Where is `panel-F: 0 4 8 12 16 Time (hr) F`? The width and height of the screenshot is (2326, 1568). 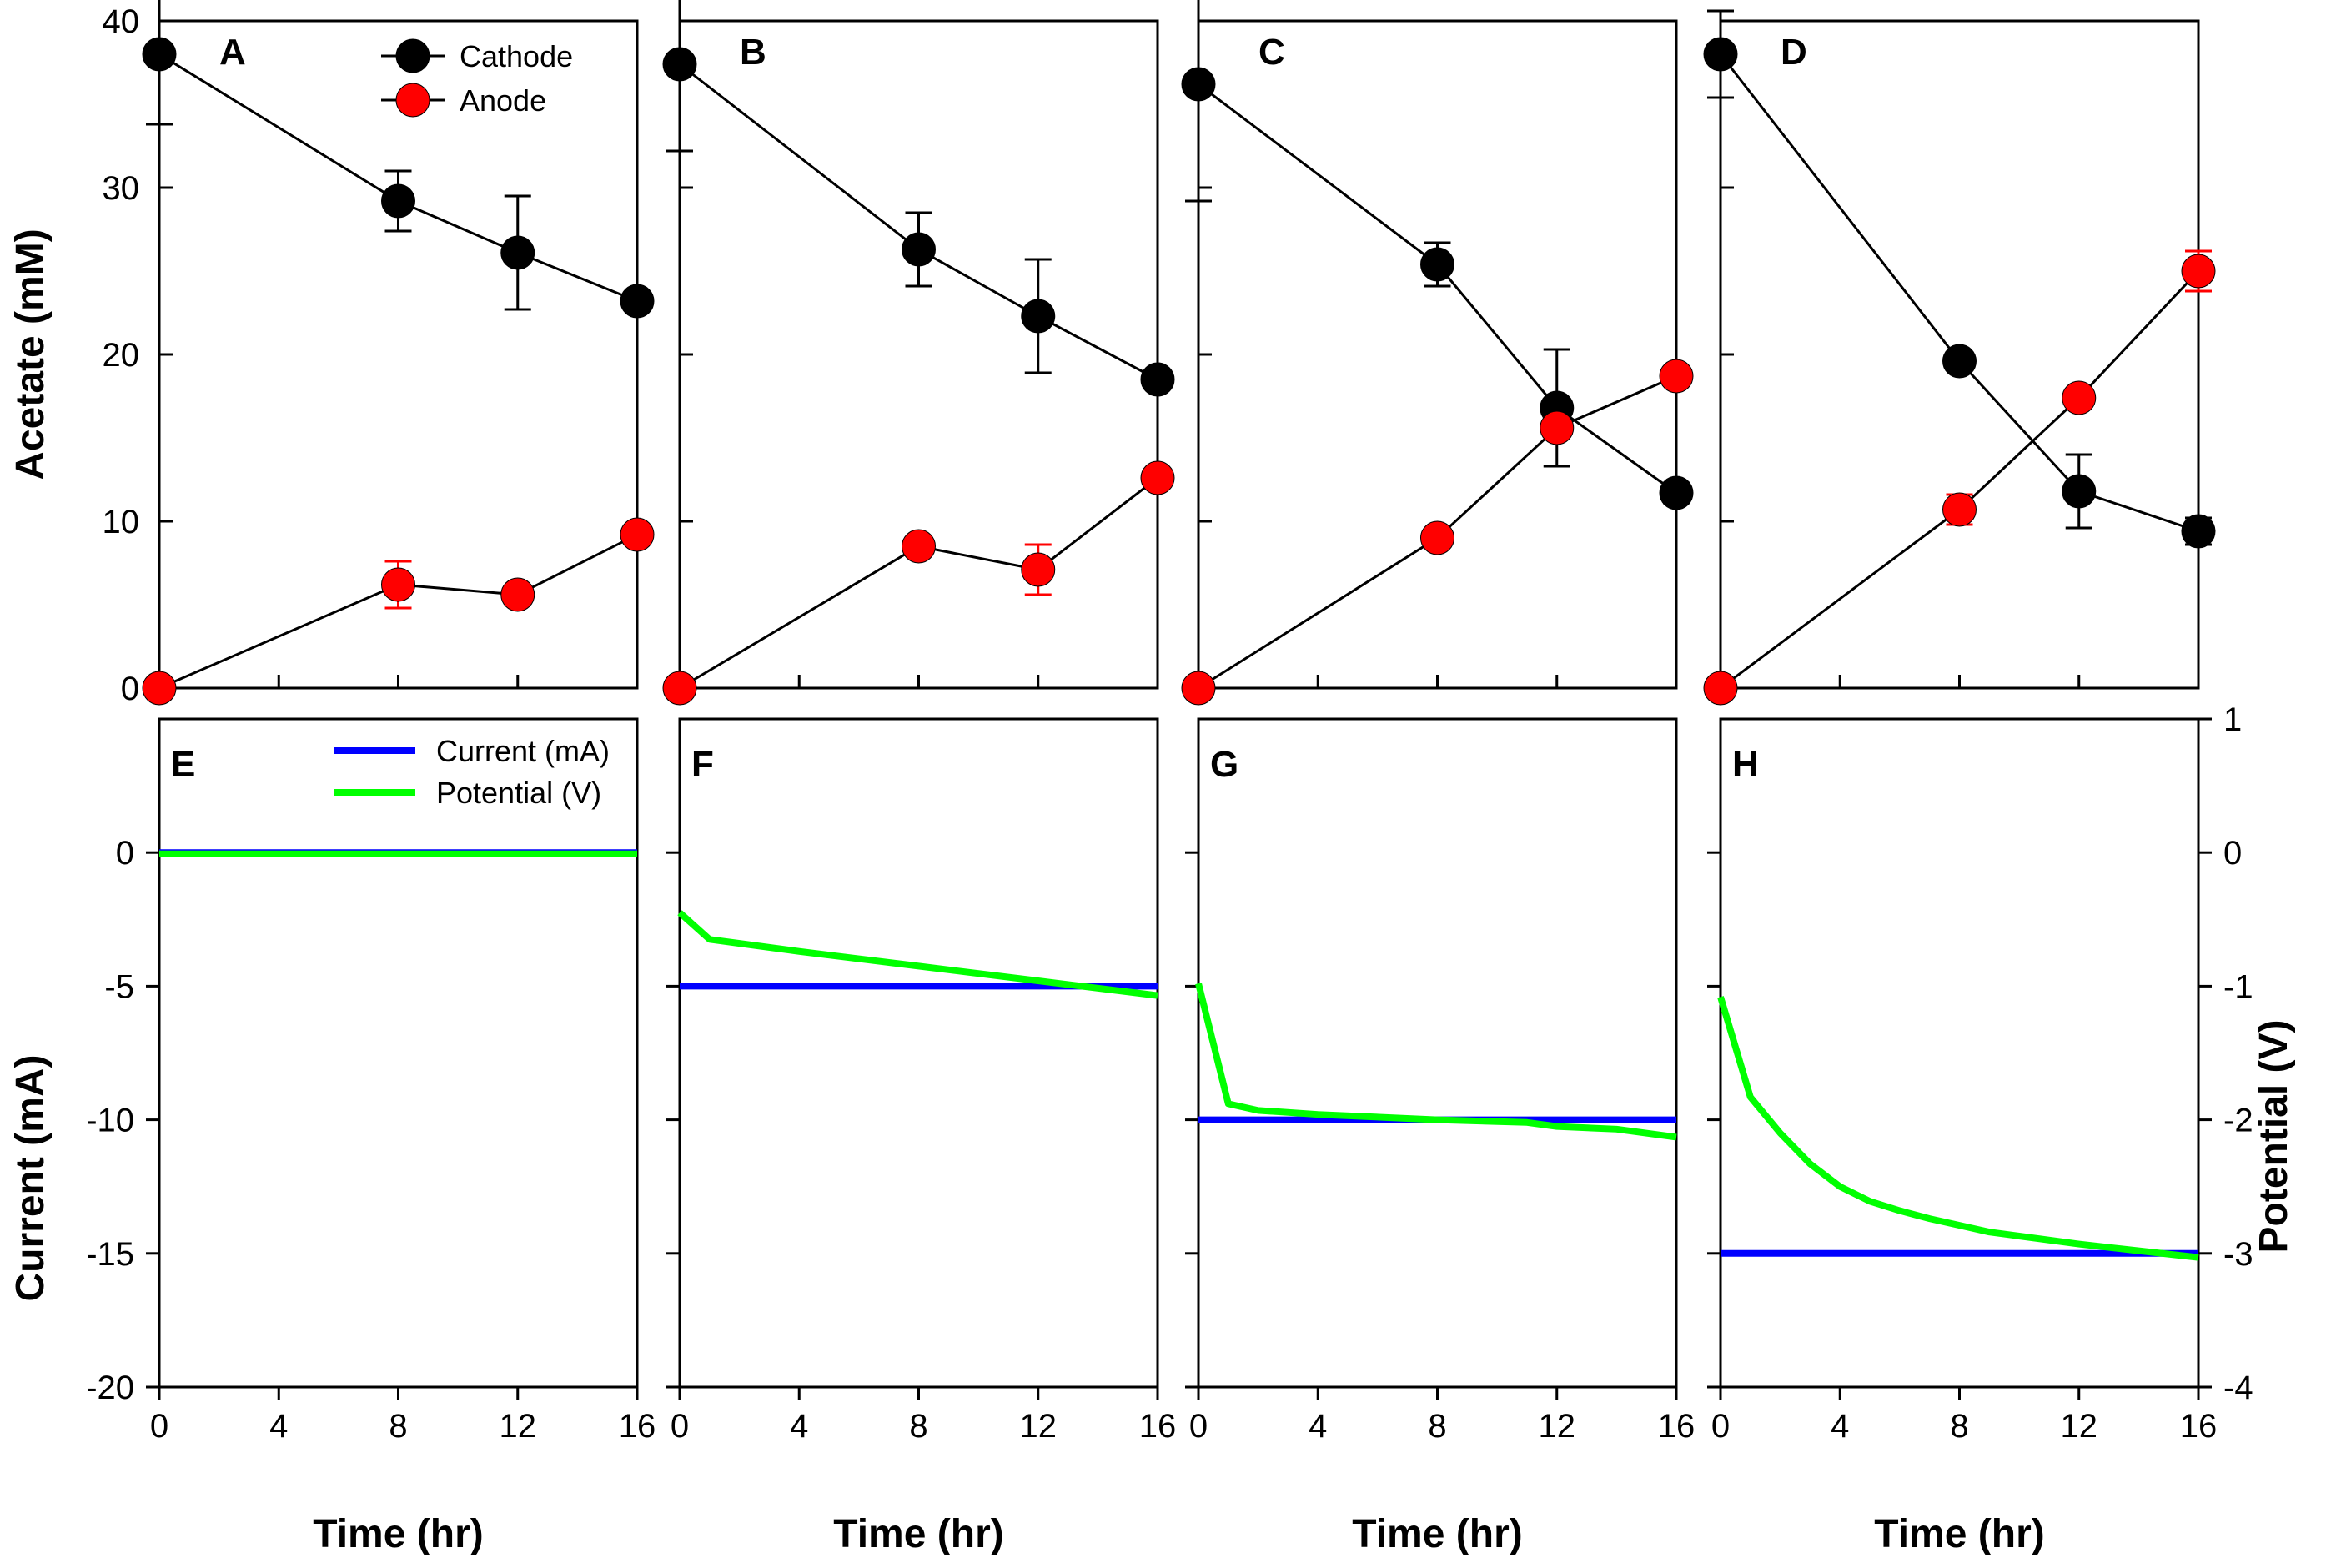
panel-F: 0 4 8 12 16 Time (hr) F is located at coordinates (922, 1137).